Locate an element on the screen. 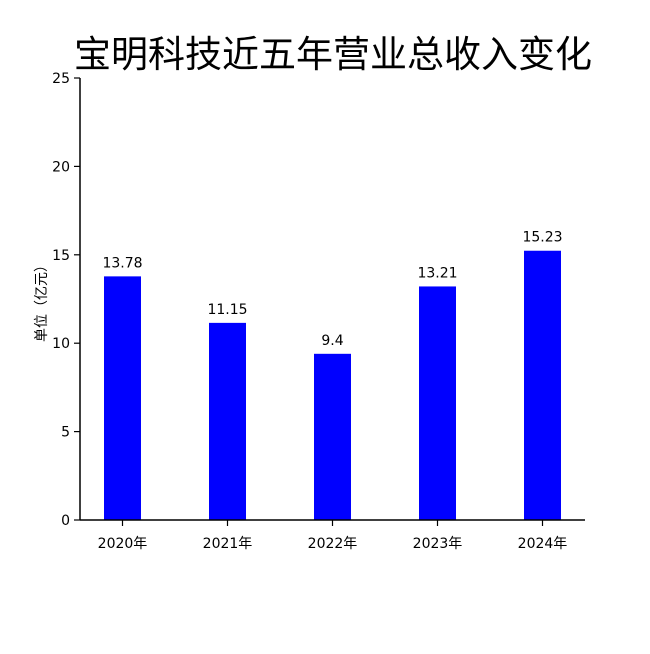 This screenshot has width=650, height=654. bar-value-label: 9.4 is located at coordinates (332, 341).